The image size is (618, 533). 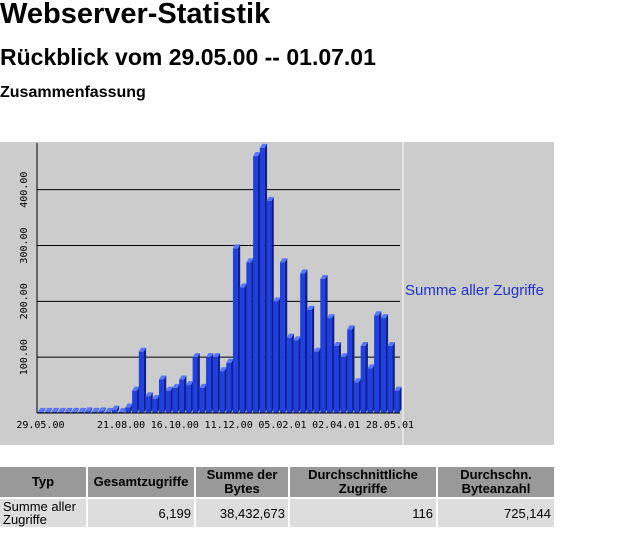 What do you see at coordinates (121, 425) in the screenshot?
I see `x-tick-label: 21.08.00` at bounding box center [121, 425].